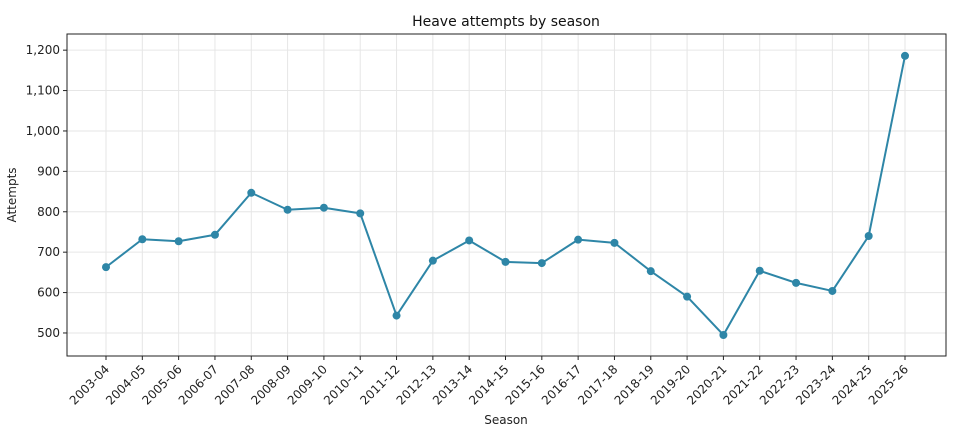 This screenshot has width=955, height=435. What do you see at coordinates (43, 50) in the screenshot?
I see `y-tick-label: 1,200` at bounding box center [43, 50].